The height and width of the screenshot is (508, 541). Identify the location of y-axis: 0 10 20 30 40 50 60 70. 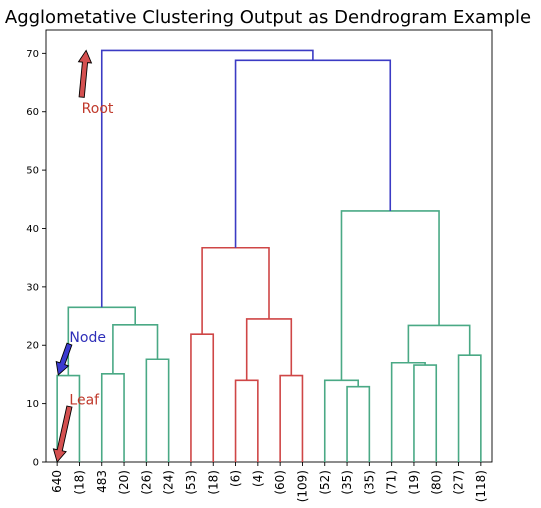
(36, 259).